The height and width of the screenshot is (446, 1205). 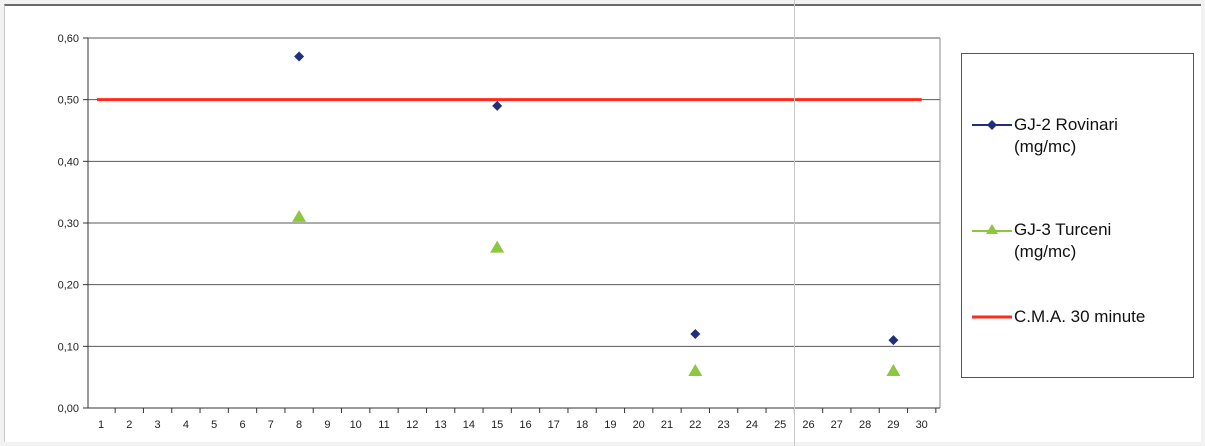 I want to click on legend-item-gj2: GJ-2 Rovinari (mg/mc), so click(x=1045, y=136).